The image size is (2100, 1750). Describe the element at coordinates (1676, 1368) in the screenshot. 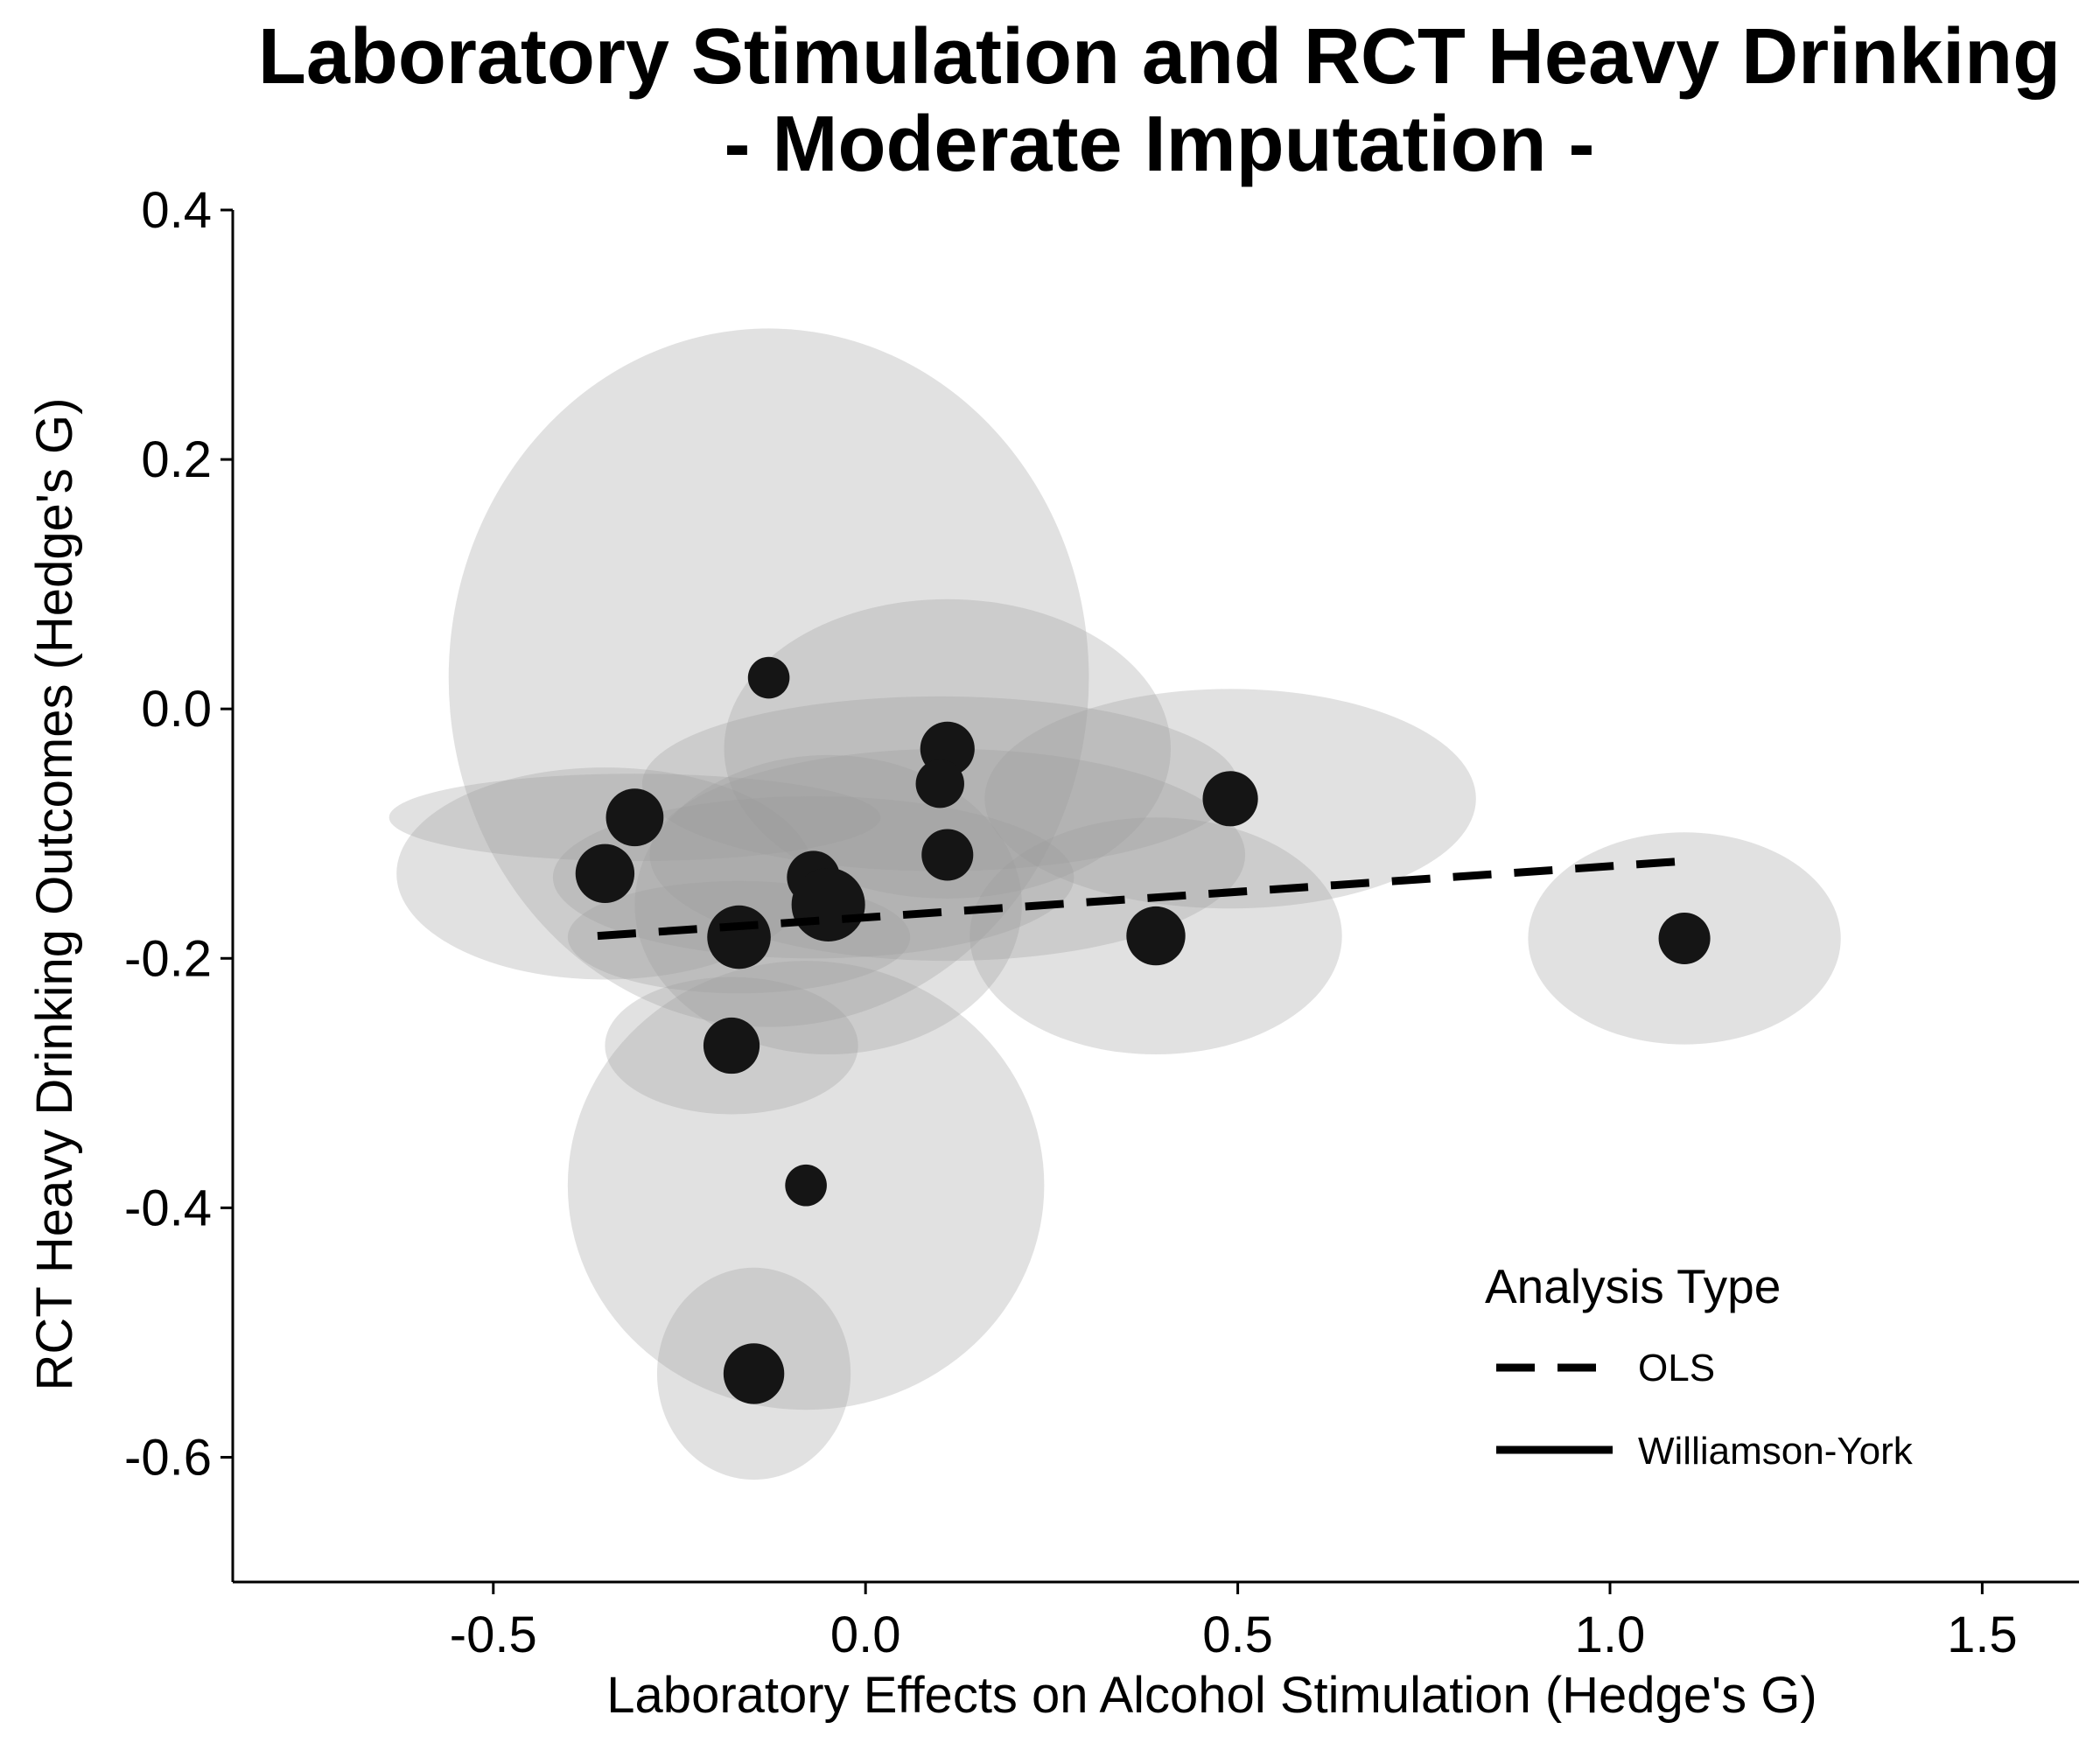

I see `legend-label-ols: OLS` at that location.